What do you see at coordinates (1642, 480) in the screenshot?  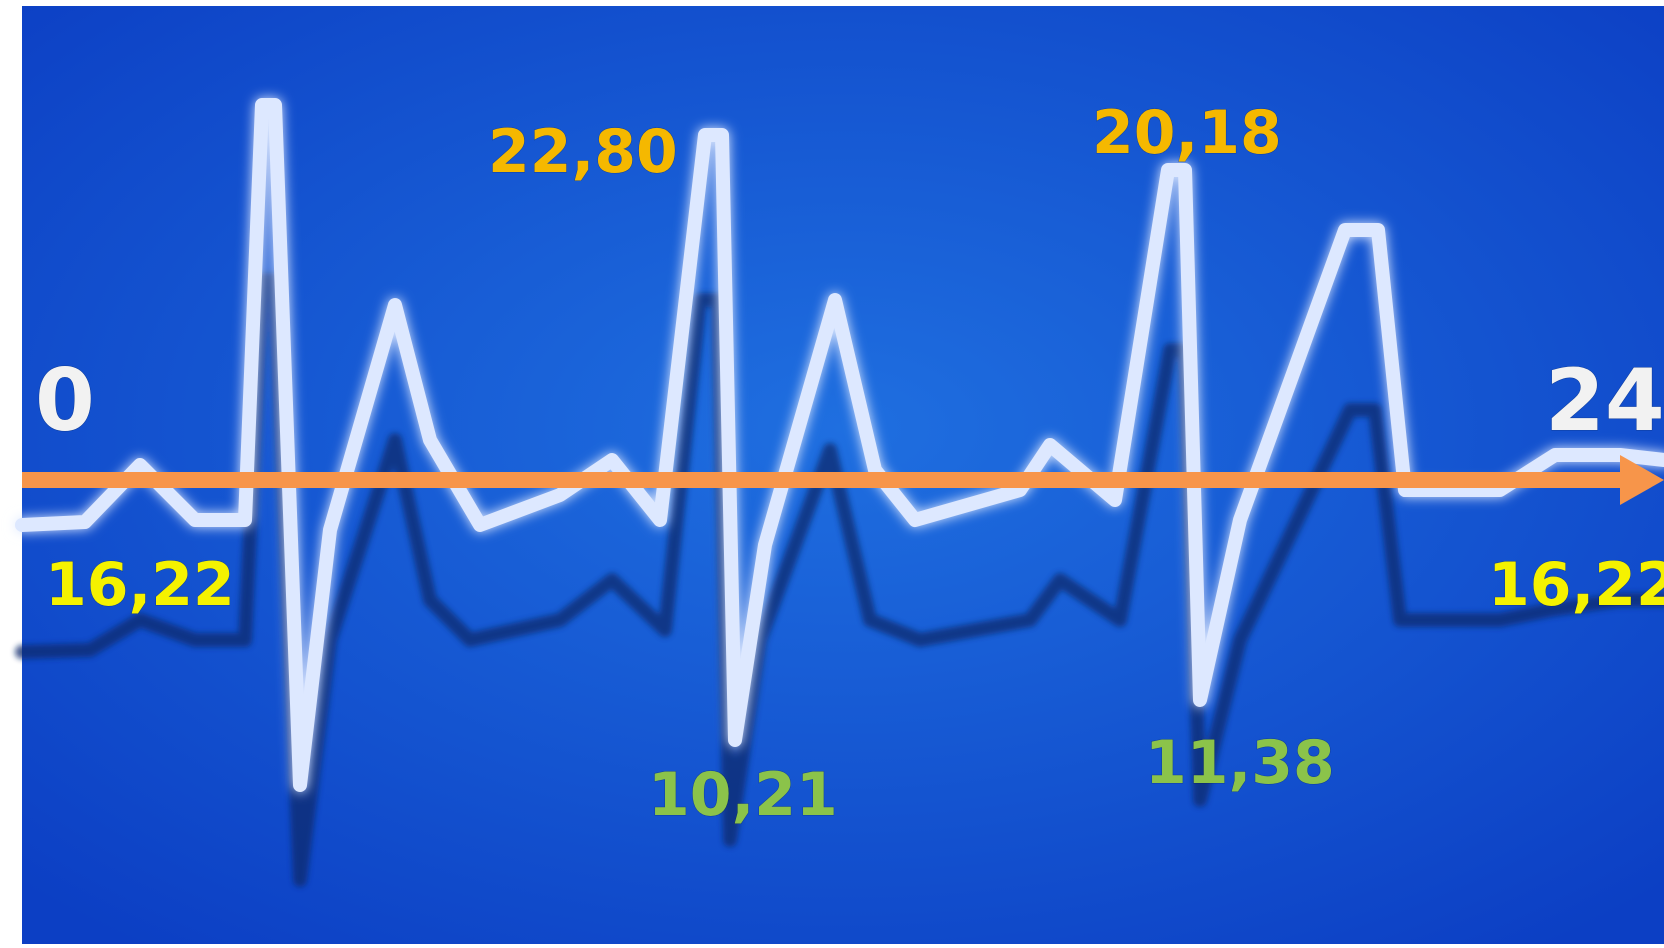 I see `time-axis-arrow-icon` at bounding box center [1642, 480].